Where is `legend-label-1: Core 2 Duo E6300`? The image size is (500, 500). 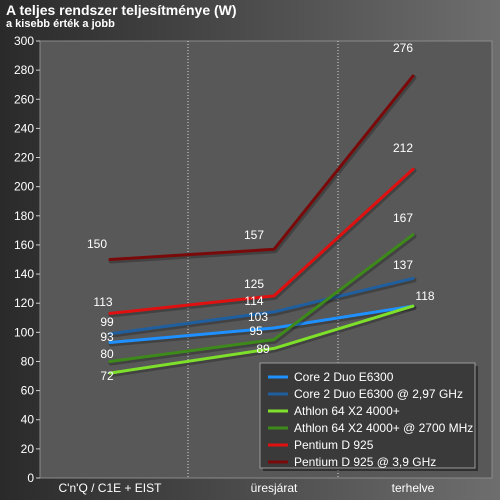 legend-label-1: Core 2 Duo E6300 is located at coordinates (344, 377).